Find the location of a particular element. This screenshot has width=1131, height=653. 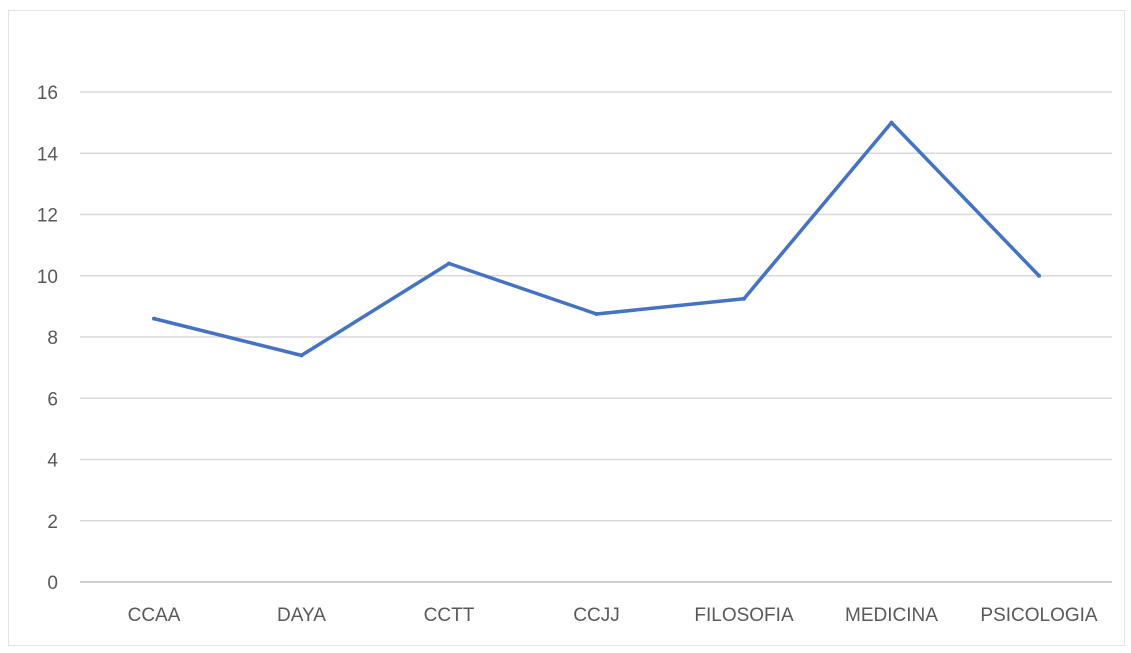

y-axis-tick-labels: 0 2 4 6 8 10 12 14 16 is located at coordinates (48, 338).